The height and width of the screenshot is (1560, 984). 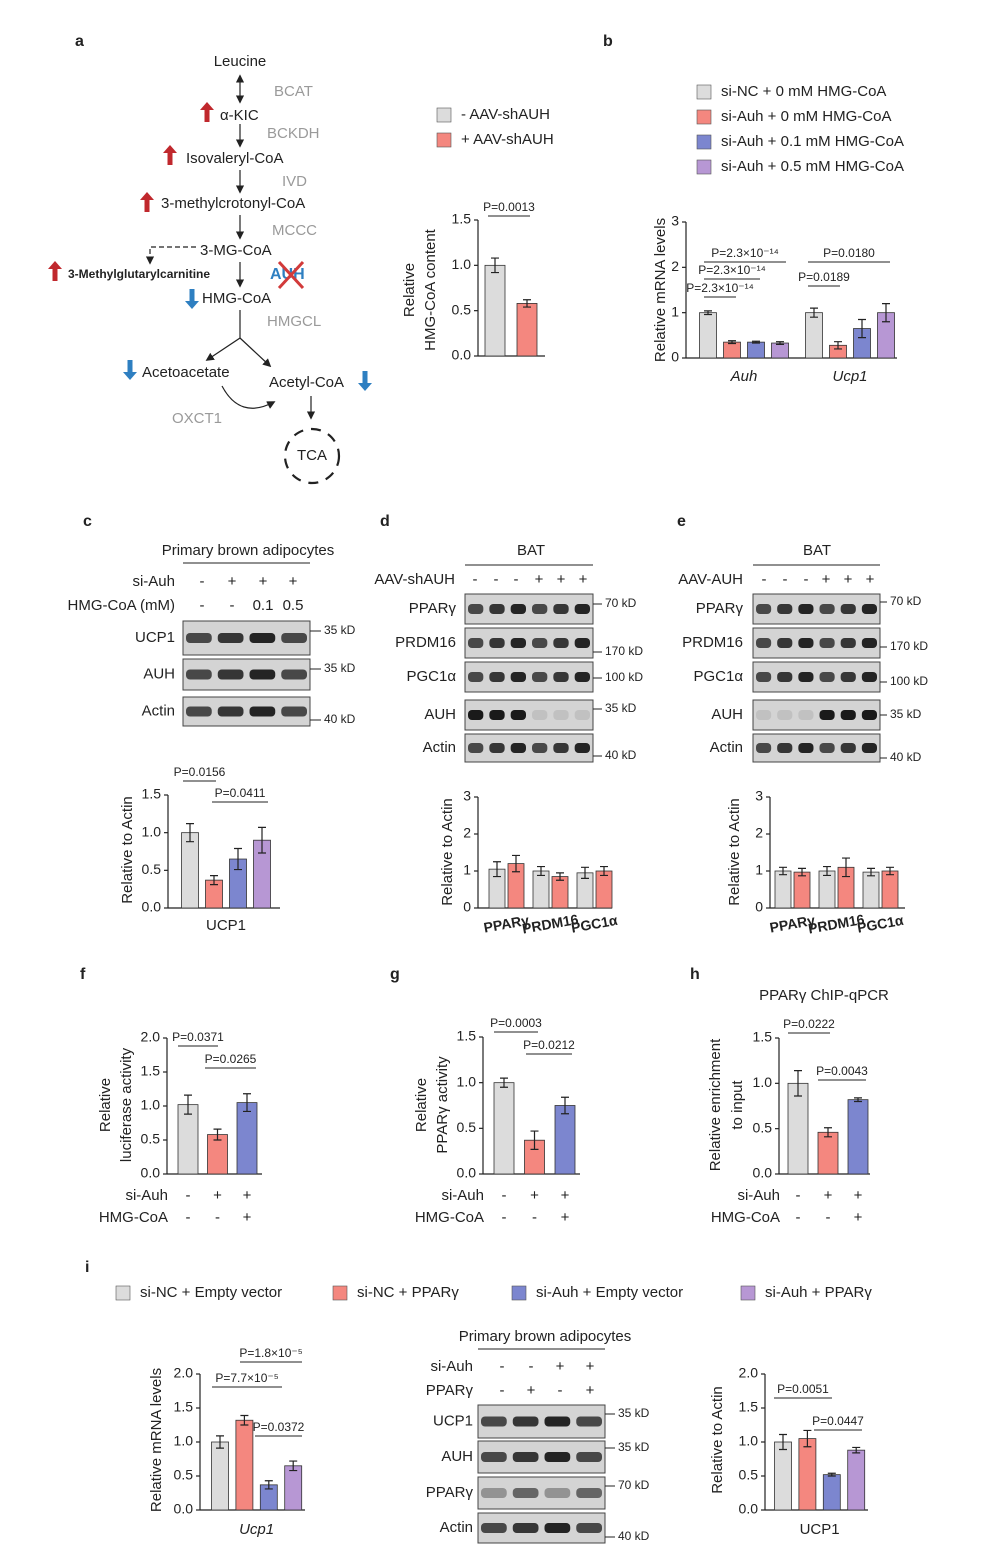 I want to click on protein-label: PGC1α, so click(x=718, y=676).